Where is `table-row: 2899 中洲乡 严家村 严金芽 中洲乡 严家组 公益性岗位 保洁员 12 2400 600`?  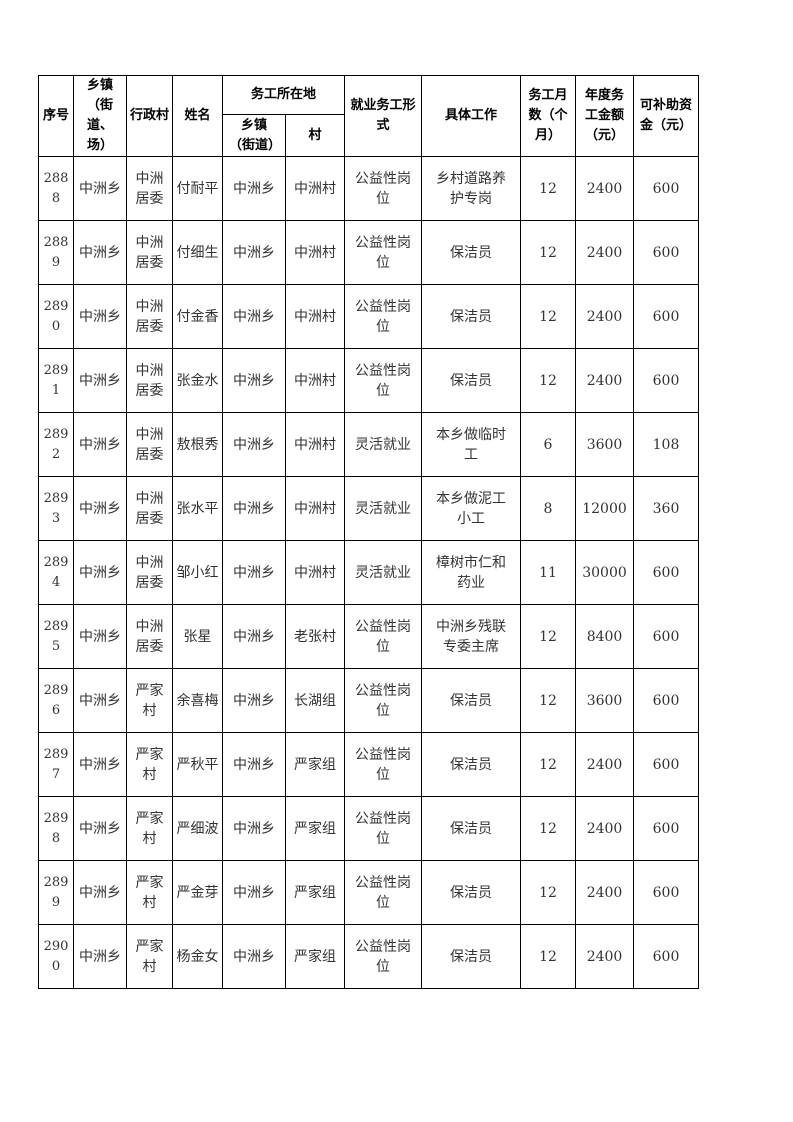
table-row: 2899 中洲乡 严家村 严金芽 中洲乡 严家组 公益性岗位 保洁员 12 2400 600 is located at coordinates (369, 892).